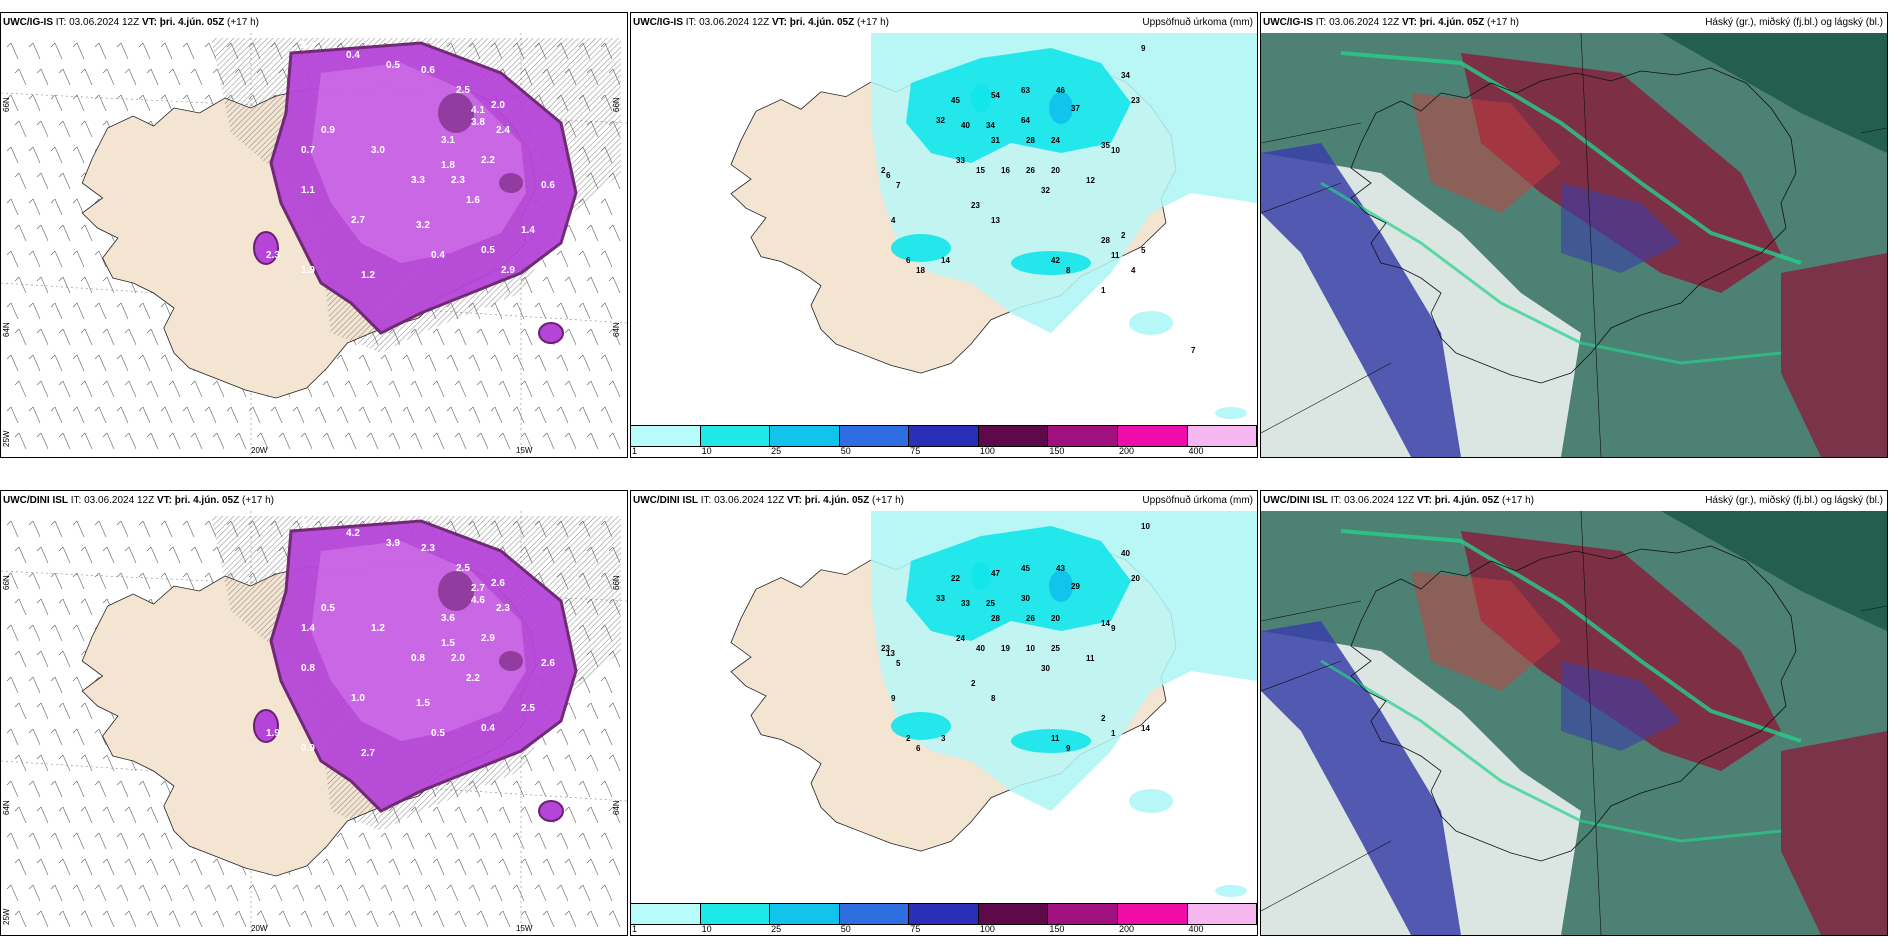  Describe the element at coordinates (1774, 571) in the screenshot. I see `high-cloud` at that location.